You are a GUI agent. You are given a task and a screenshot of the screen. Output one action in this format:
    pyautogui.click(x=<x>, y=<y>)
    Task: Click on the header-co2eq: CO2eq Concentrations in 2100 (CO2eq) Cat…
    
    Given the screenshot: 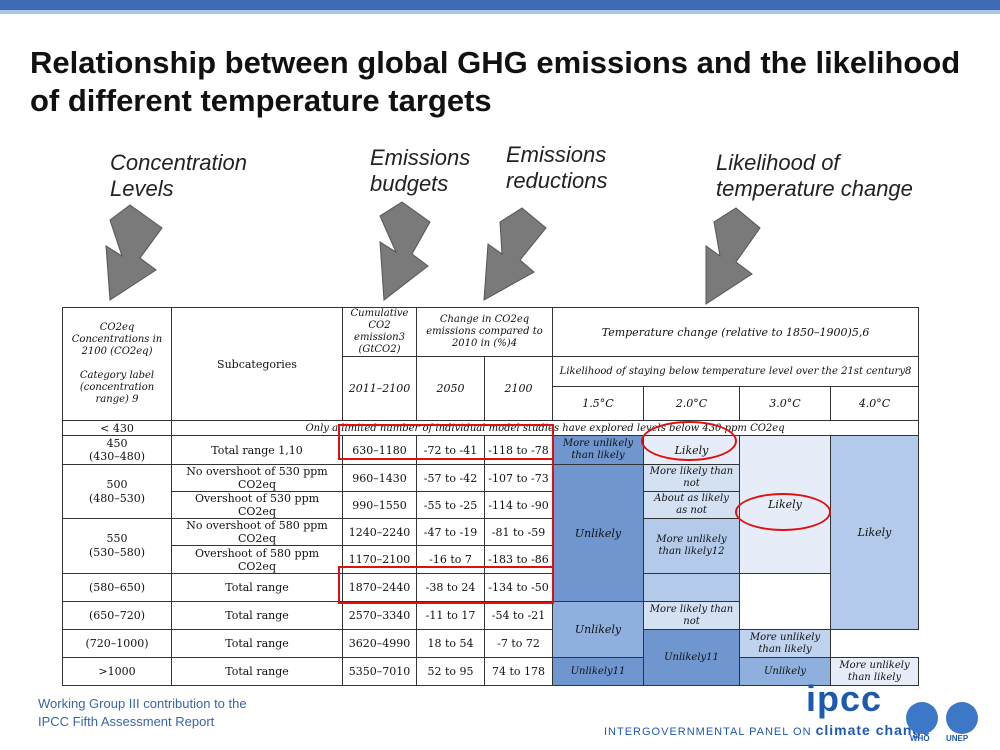 What is the action you would take?
    pyautogui.click(x=117, y=364)
    